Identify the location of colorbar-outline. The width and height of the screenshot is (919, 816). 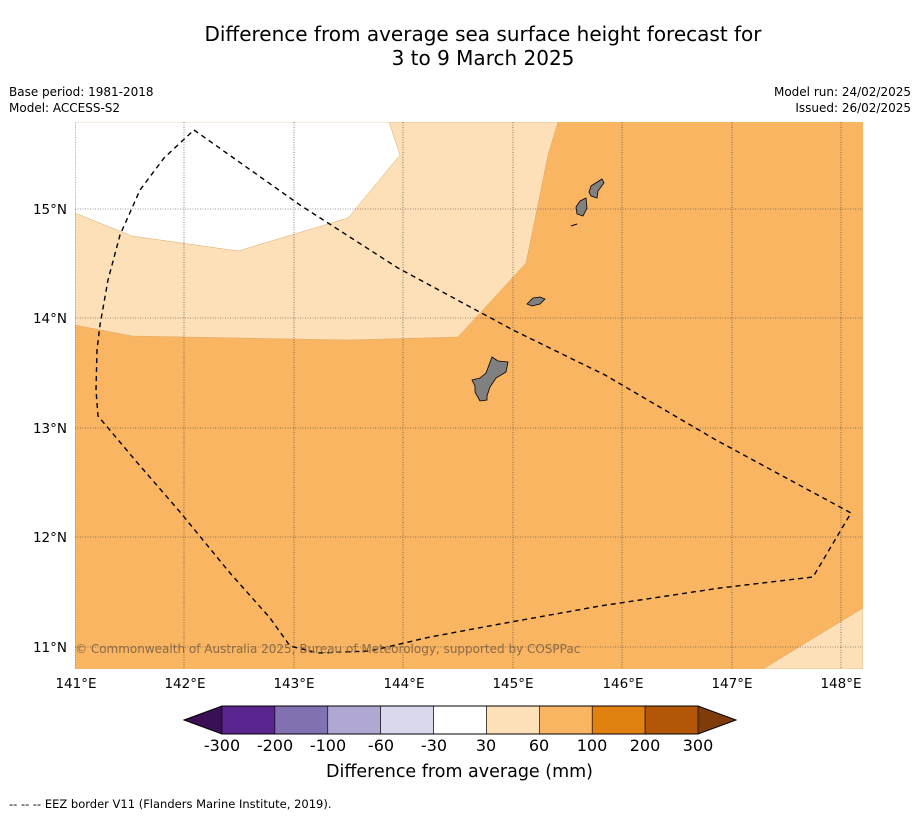
(460, 720).